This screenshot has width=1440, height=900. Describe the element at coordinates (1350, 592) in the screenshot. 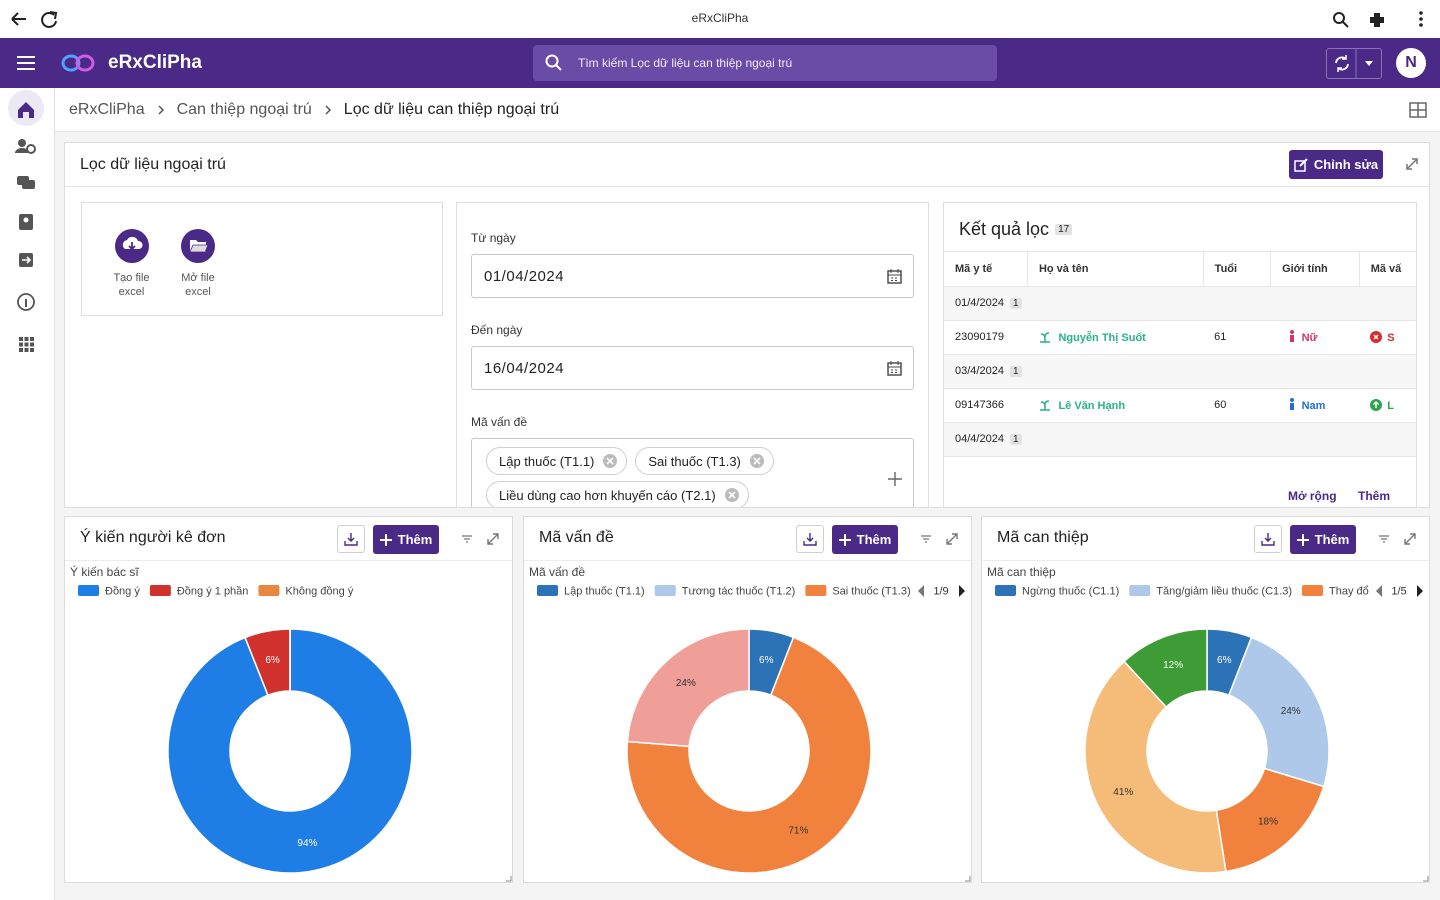

I see `legend-label: Thay đổi` at that location.